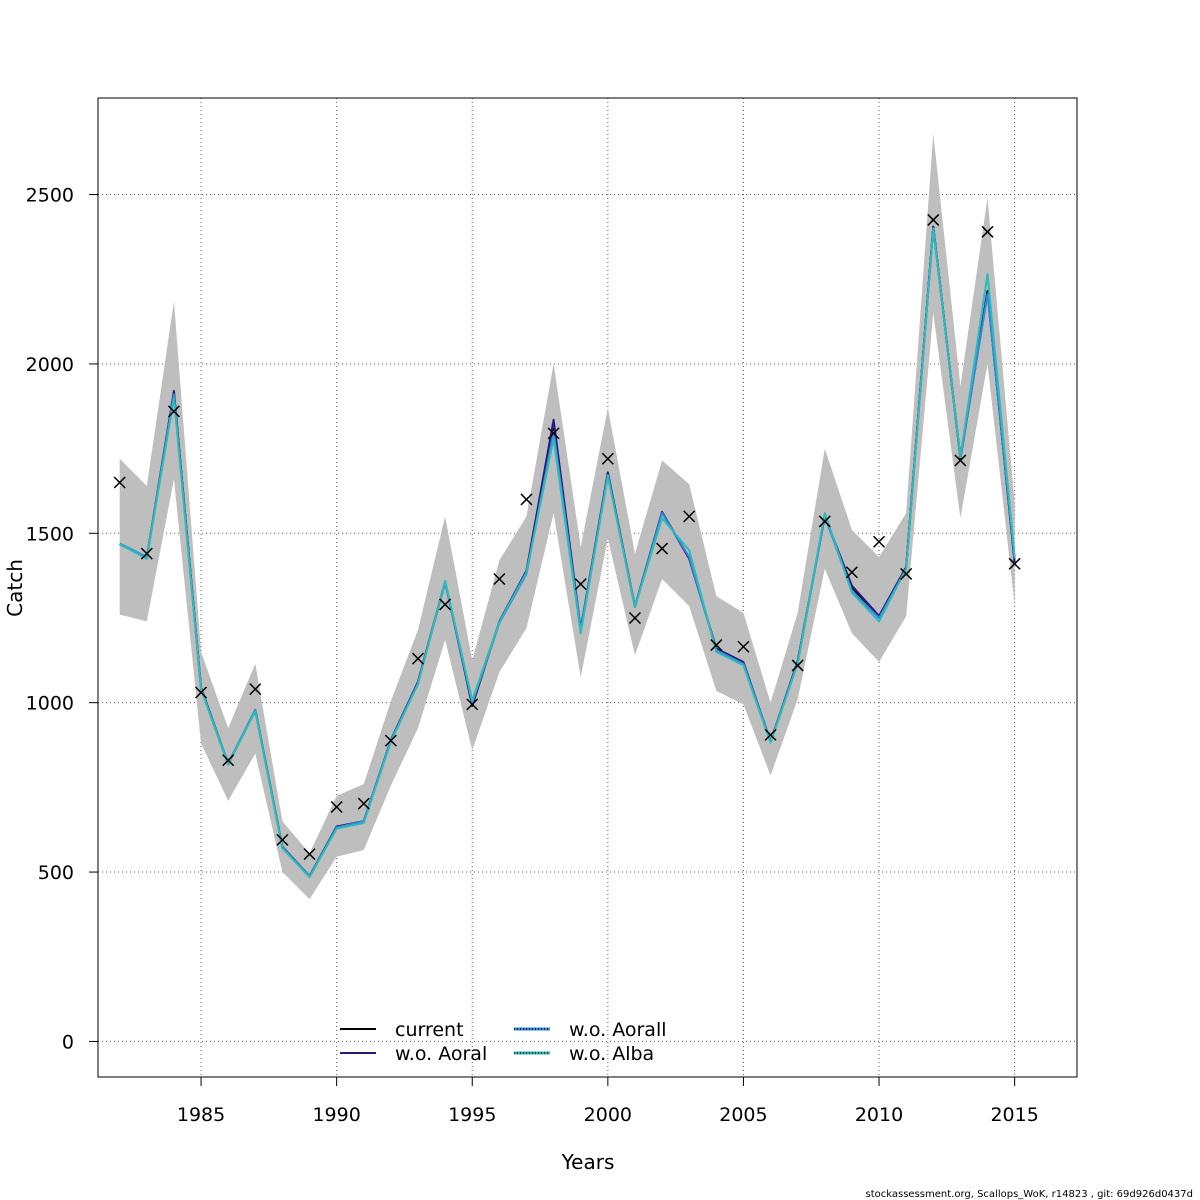 This screenshot has width=1200, height=1200. I want to click on legend-item: current, so click(402, 1030).